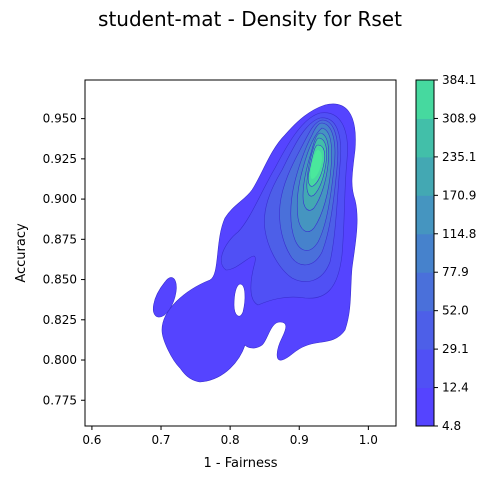  Describe the element at coordinates (60, 239) in the screenshot. I see `y-tick-label: 0.875` at that location.